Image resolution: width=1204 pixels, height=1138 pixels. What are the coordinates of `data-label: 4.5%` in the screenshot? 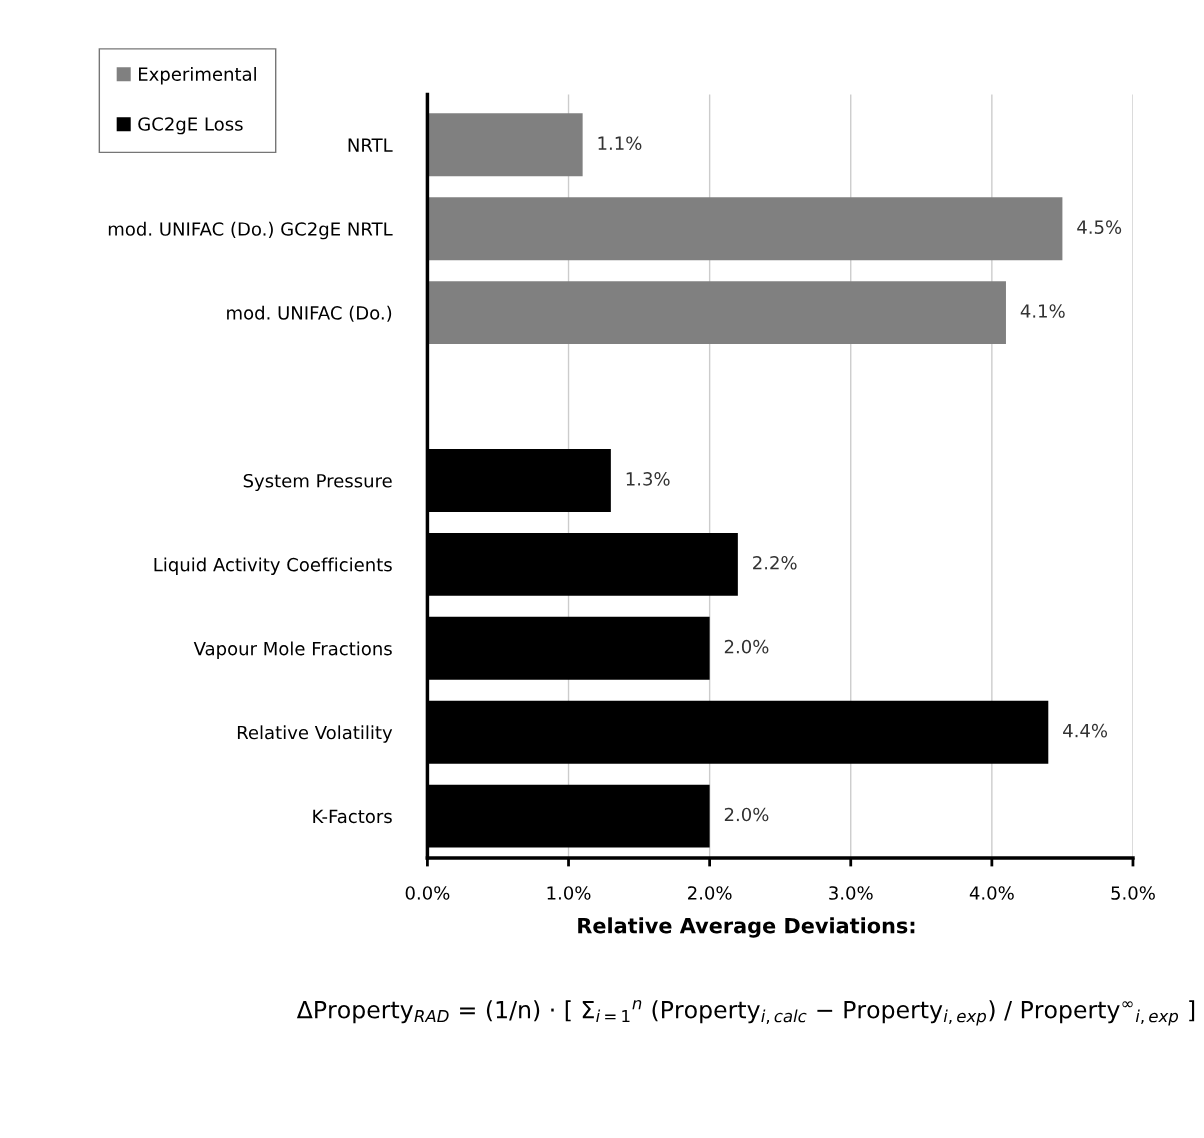 It's located at (1099, 227).